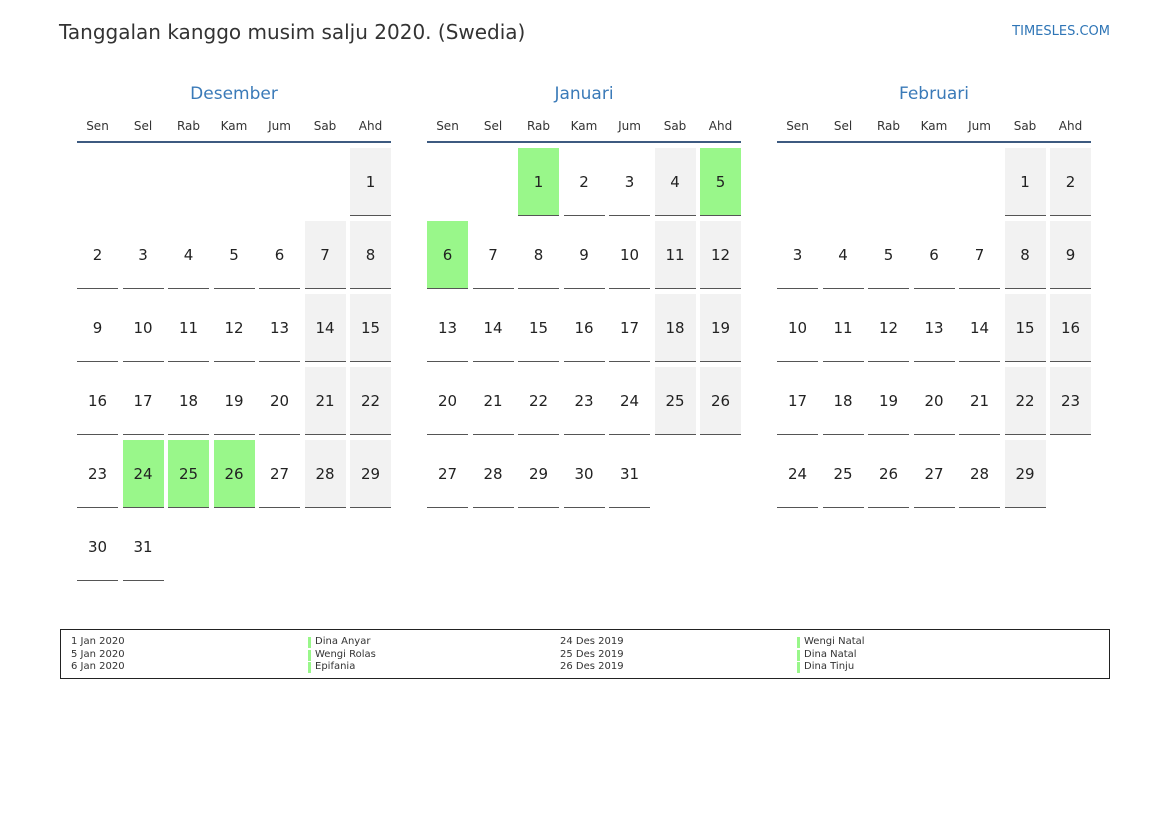 The image size is (1169, 827). What do you see at coordinates (279, 126) in the screenshot?
I see `weekday-label: Jum` at bounding box center [279, 126].